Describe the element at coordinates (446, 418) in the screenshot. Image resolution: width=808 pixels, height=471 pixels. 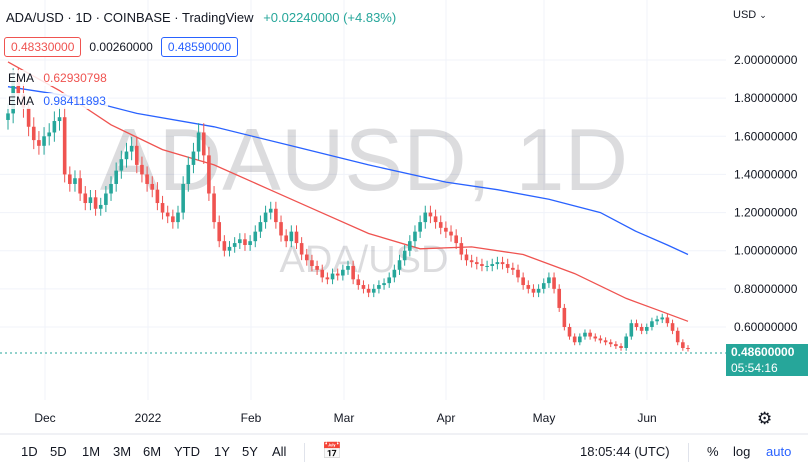
I see `x-tick-label: Apr` at that location.